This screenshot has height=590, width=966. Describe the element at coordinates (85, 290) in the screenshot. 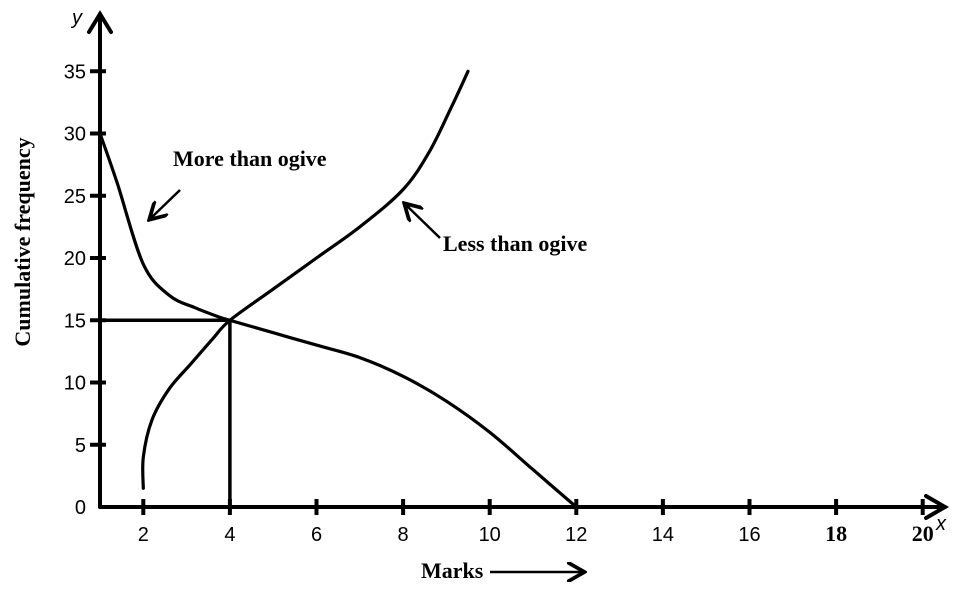

I see `y-ticks: 0 5 10 15 20 25 30 35` at that location.